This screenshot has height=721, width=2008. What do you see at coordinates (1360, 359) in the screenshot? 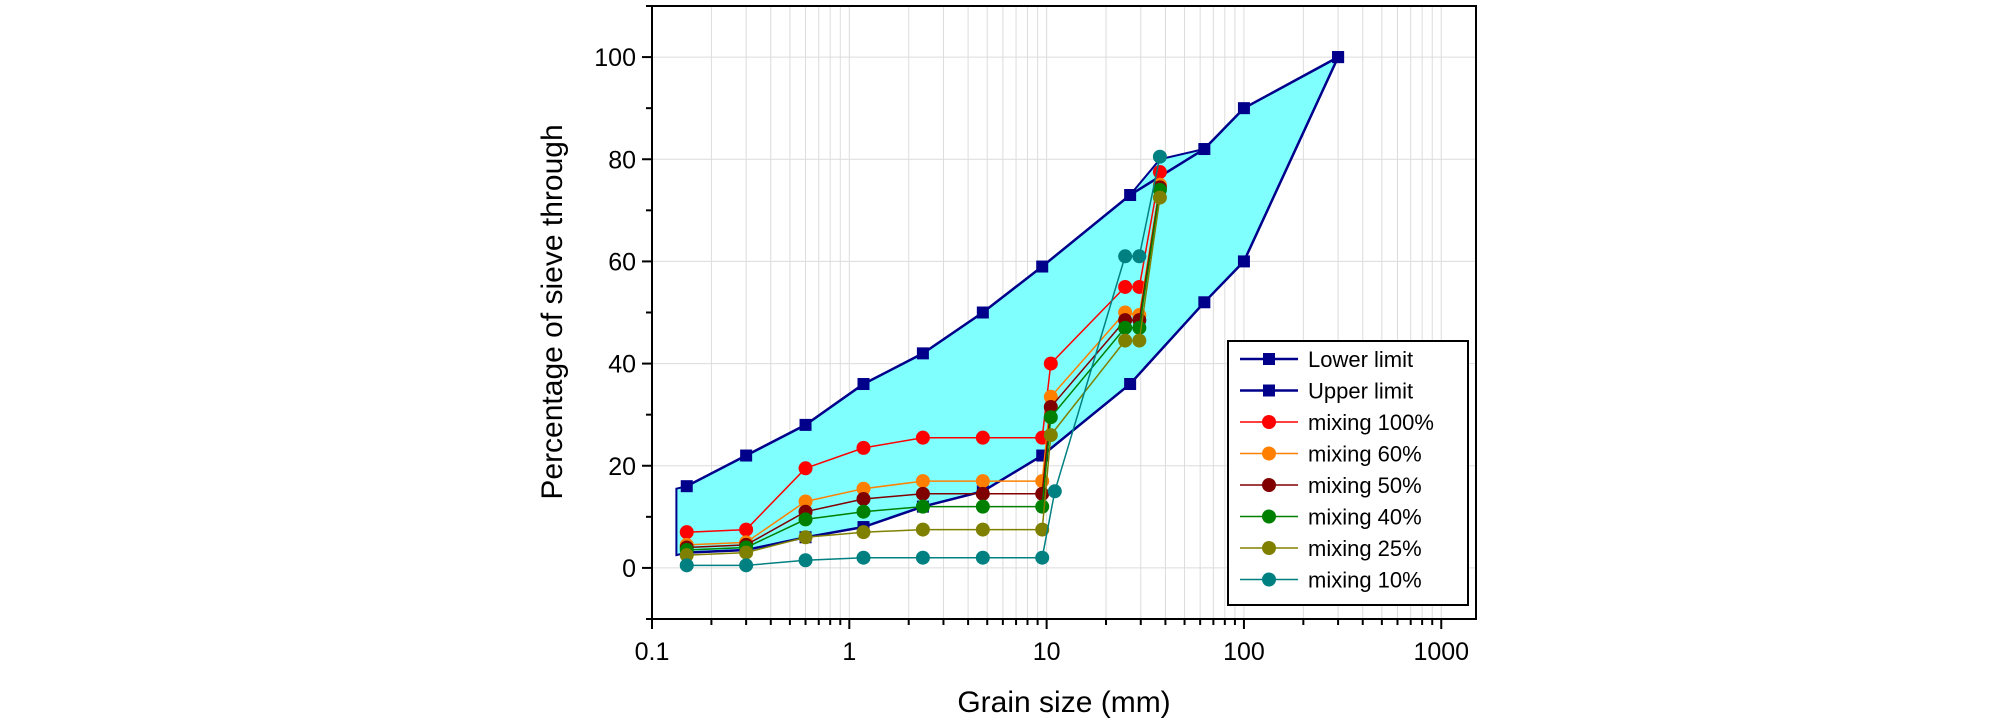
I see `legend-label: Lower limit` at bounding box center [1360, 359].